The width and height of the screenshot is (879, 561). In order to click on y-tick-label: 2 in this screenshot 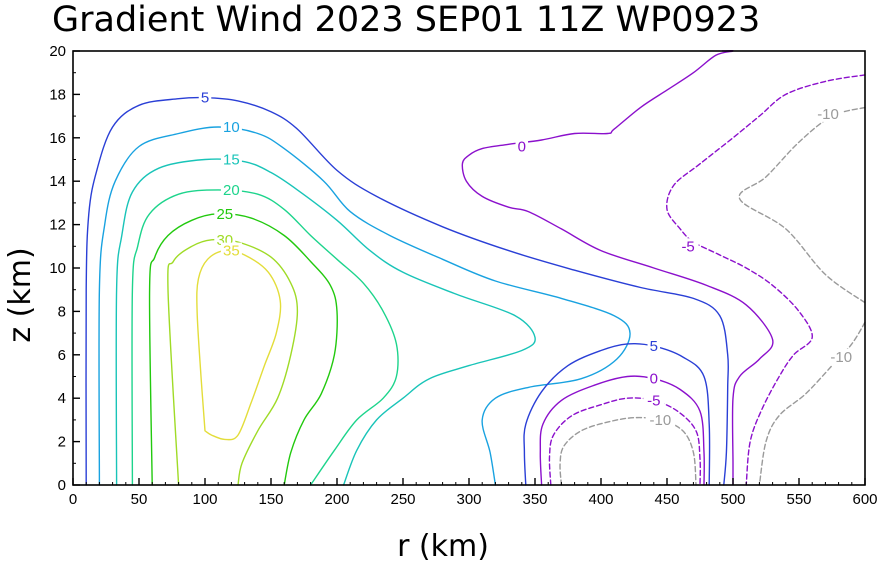, I will do `click(62, 442)`.